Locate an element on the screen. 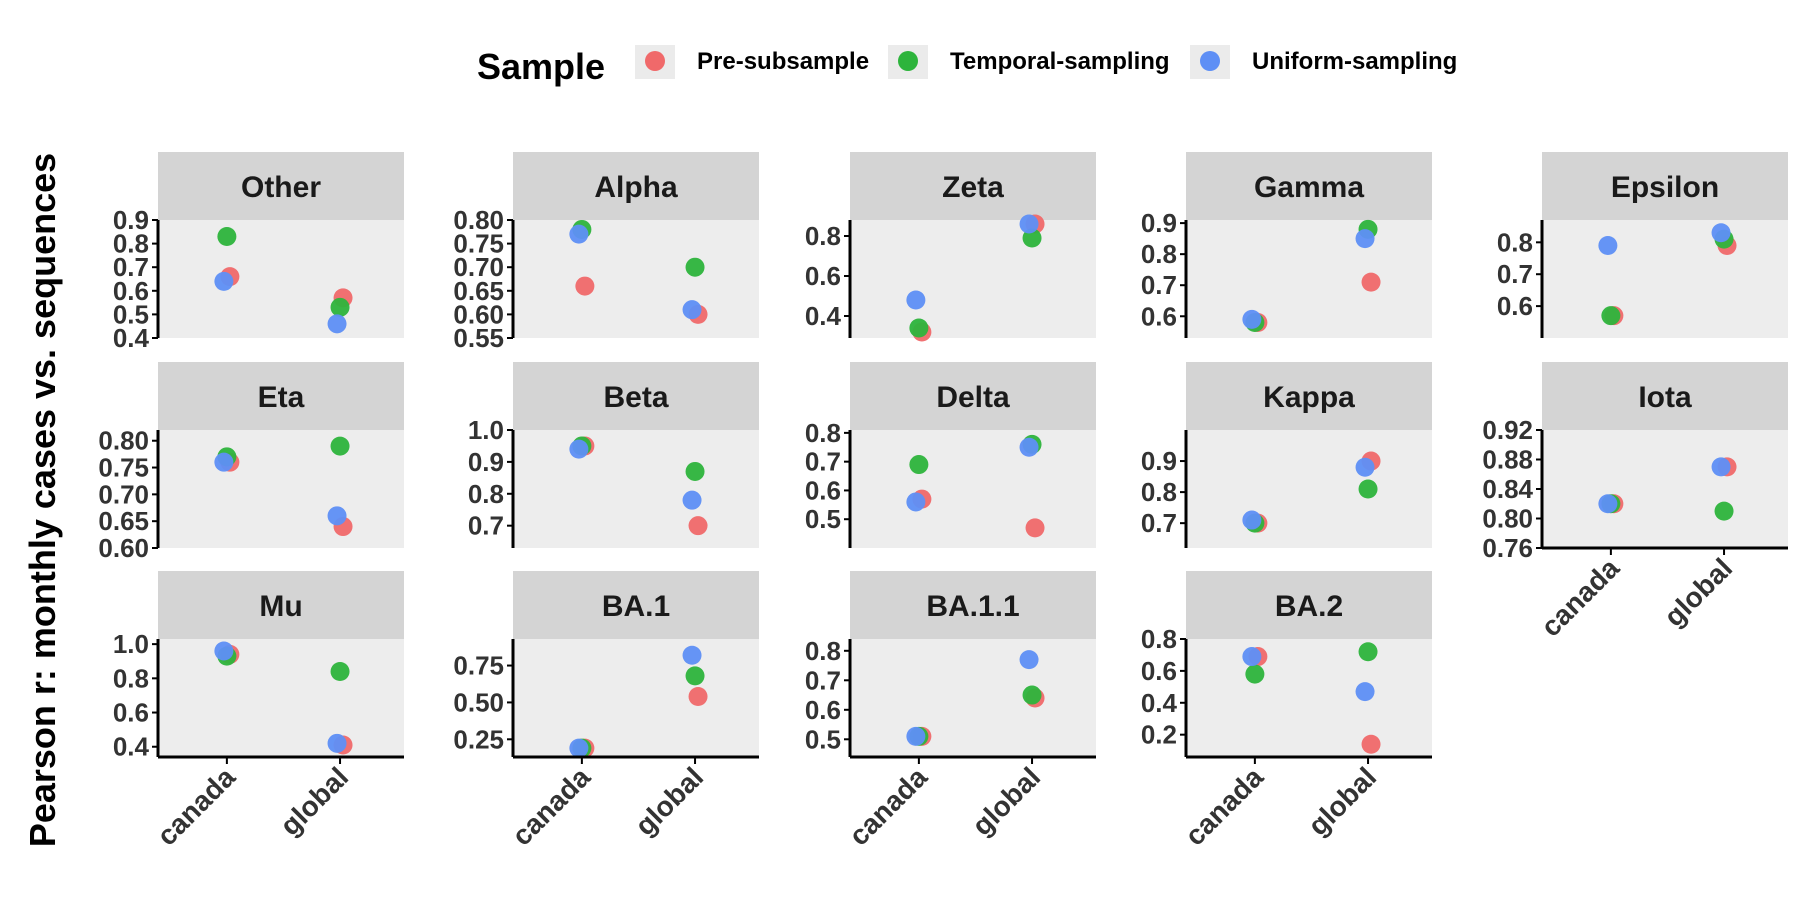  facet-panel-ba-2: BA.2 0.20.40.60.8 canada global is located at coordinates (1286, 711).